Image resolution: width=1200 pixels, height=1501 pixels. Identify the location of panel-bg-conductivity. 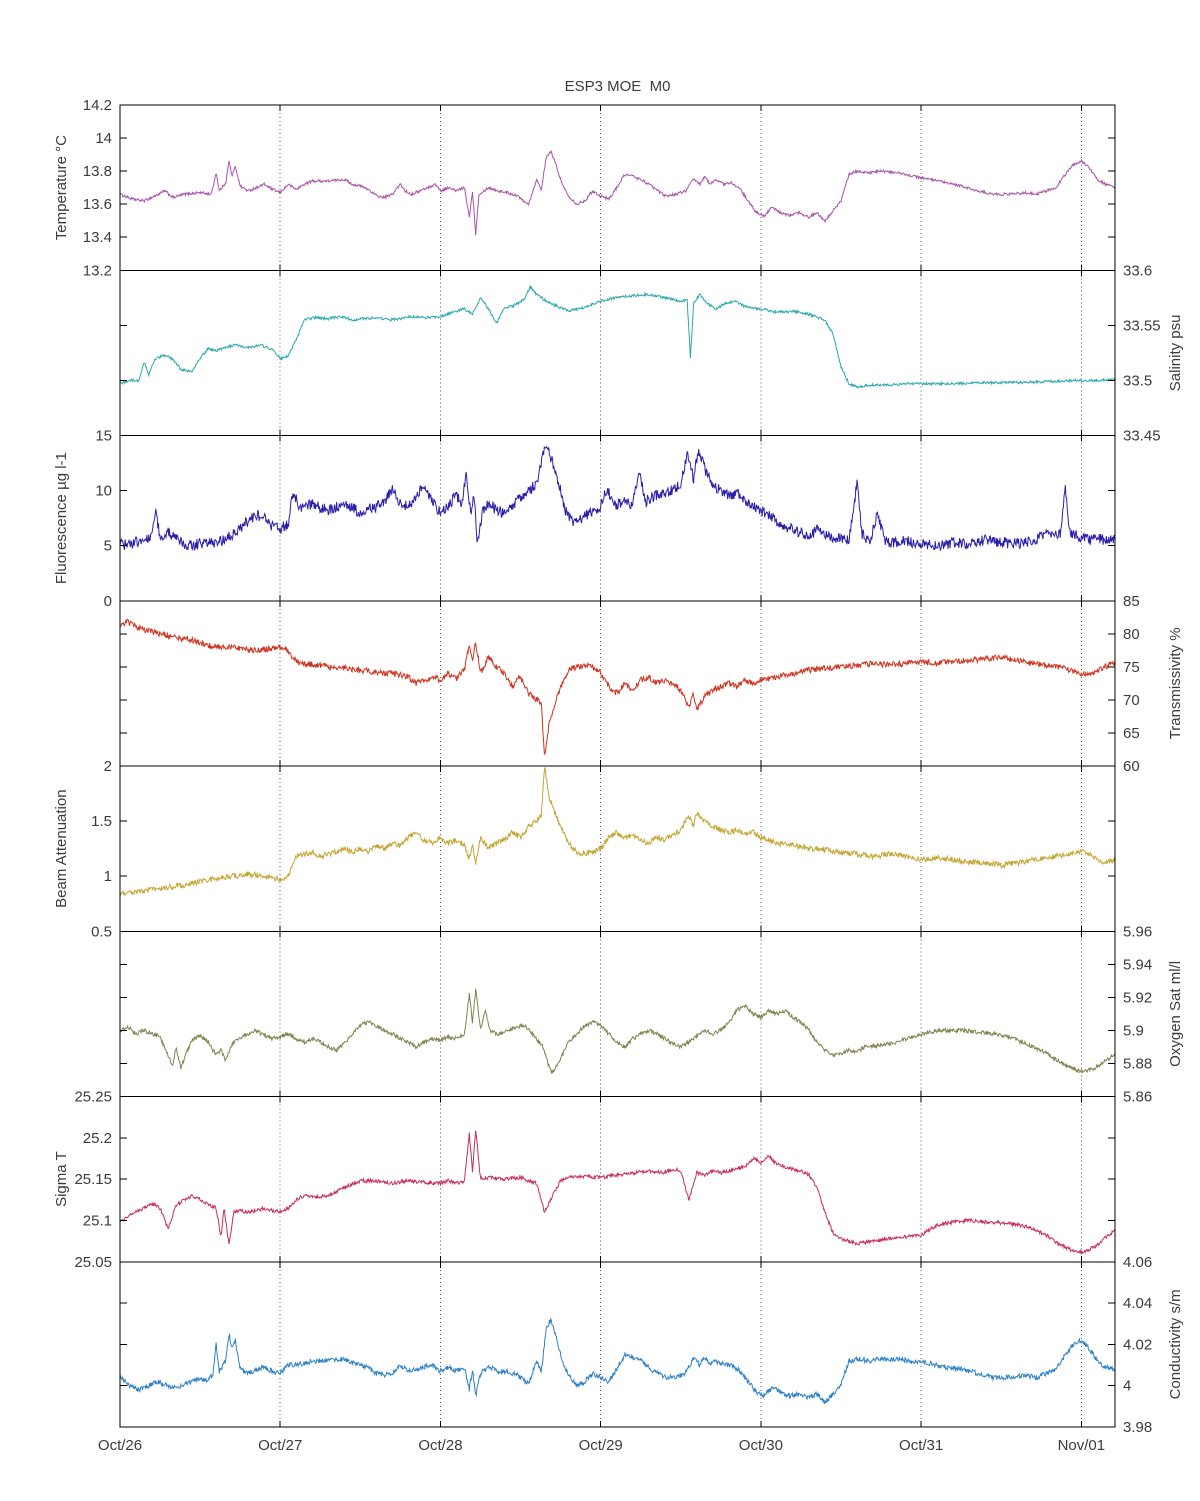
(617, 1344).